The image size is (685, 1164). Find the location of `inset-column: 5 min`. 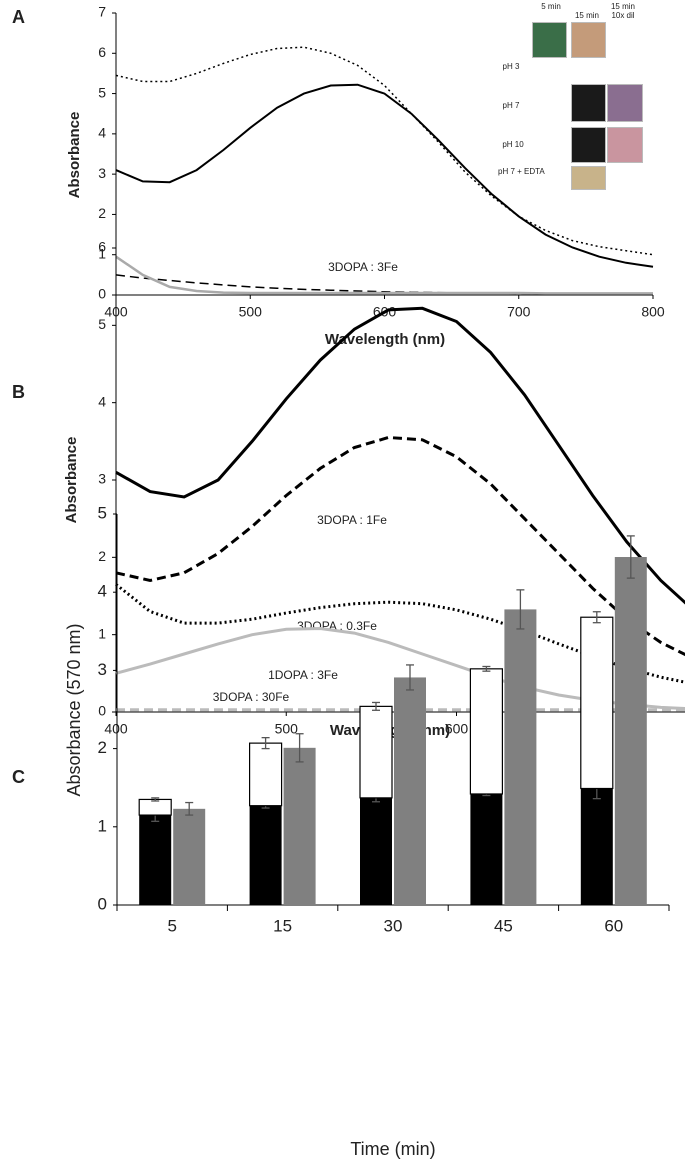

inset-column: 5 min is located at coordinates (551, 6).